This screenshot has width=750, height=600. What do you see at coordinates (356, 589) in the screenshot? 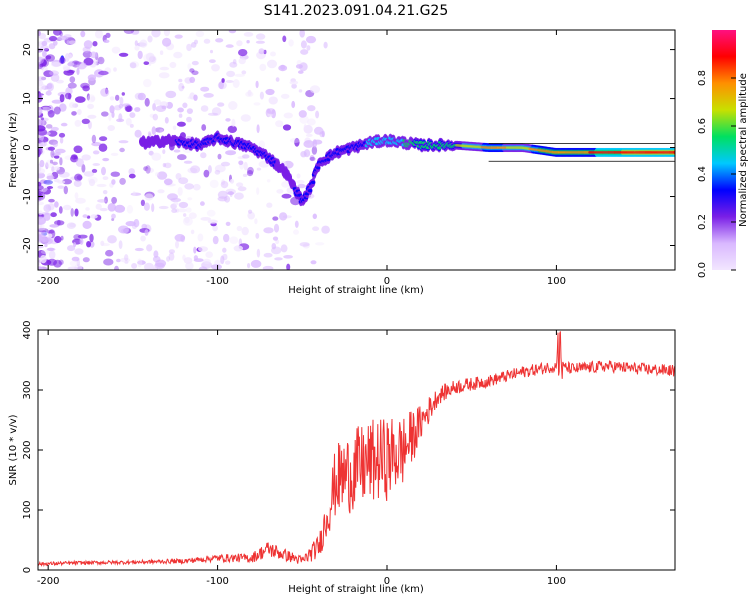
I see `snr-x-axis-label: Height of straight line (km)` at bounding box center [356, 589].